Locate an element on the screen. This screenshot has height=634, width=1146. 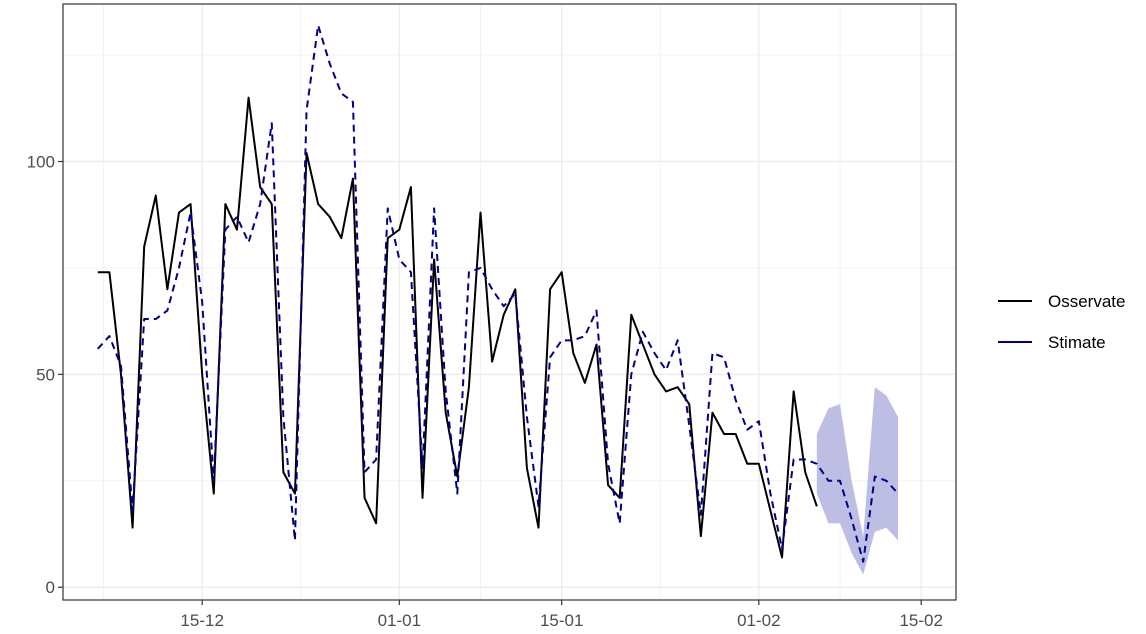
x-tick-label: 15-02 is located at coordinates (920, 620).